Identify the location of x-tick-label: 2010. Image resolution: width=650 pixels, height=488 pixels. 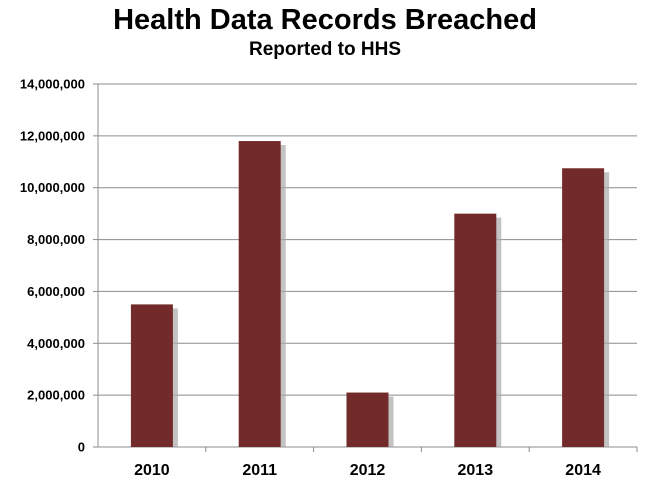
(152, 470).